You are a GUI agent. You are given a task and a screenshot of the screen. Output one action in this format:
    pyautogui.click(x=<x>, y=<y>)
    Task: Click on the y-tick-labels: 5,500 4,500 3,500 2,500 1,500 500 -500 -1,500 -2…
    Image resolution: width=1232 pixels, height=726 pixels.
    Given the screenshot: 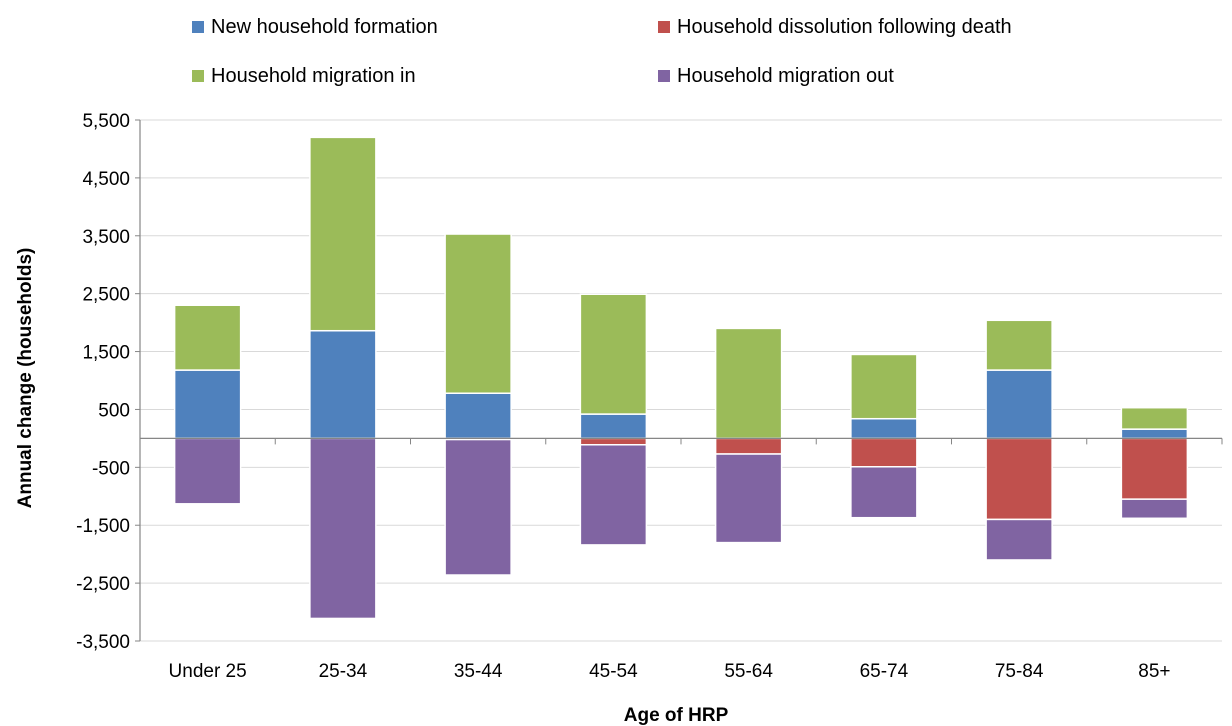 What is the action you would take?
    pyautogui.click(x=103, y=382)
    